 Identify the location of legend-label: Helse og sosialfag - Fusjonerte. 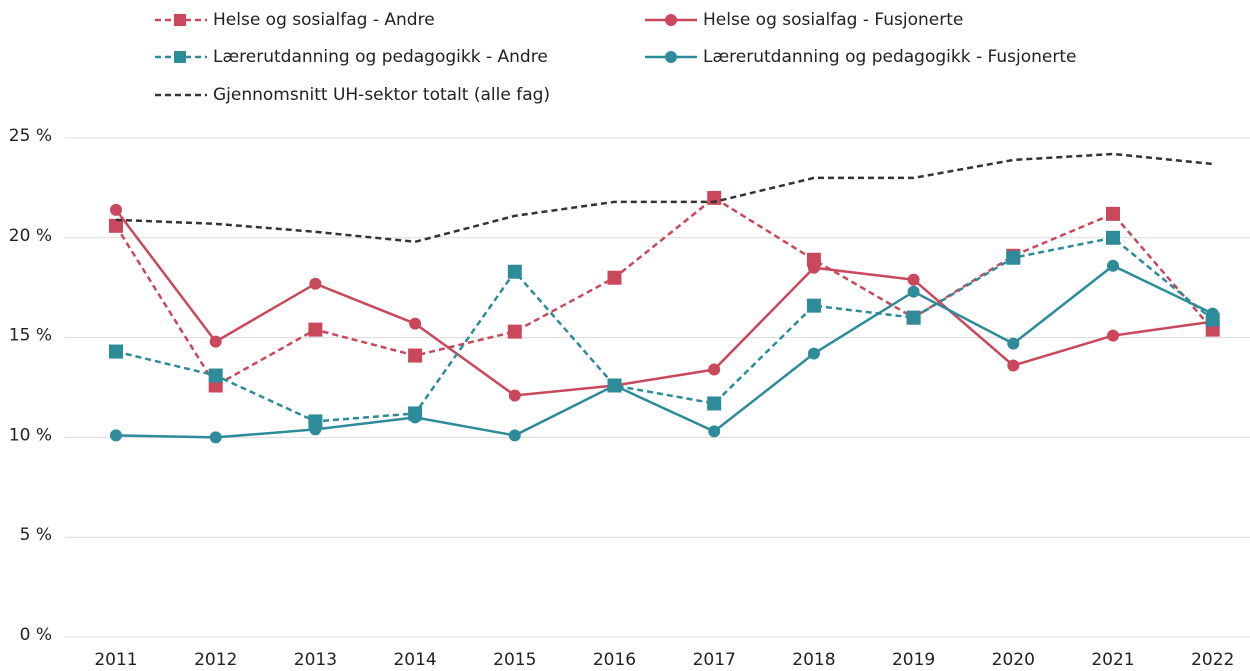
(833, 20).